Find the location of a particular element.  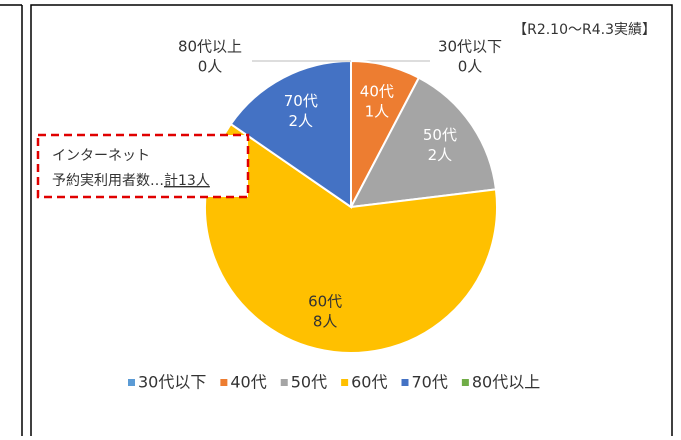

data-label: 80代以上 is located at coordinates (210, 47).